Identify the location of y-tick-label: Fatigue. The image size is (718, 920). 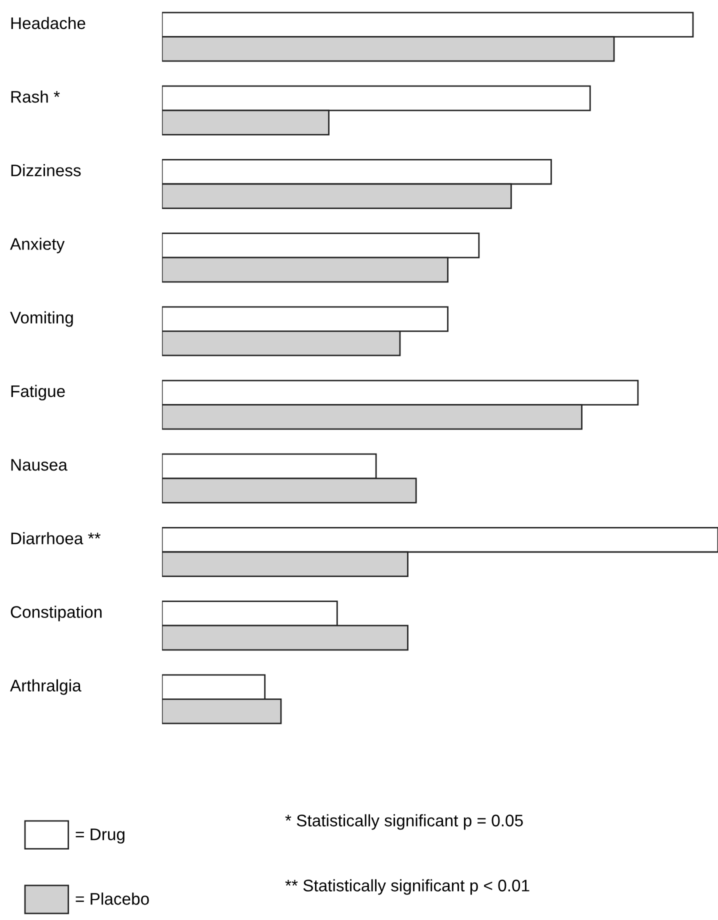
(38, 392).